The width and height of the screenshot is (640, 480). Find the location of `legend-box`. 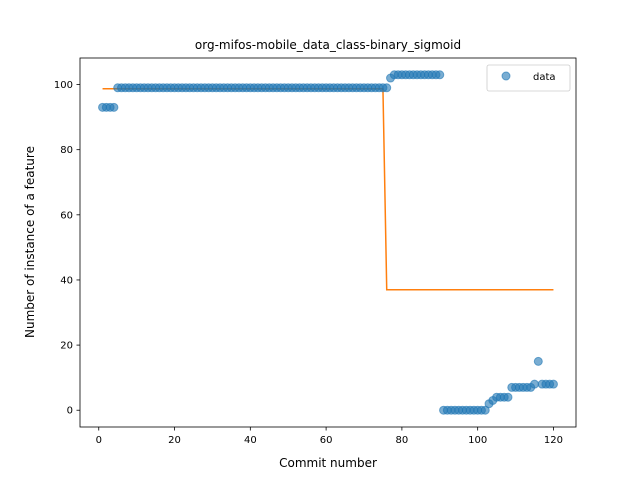

legend-box is located at coordinates (528, 78).